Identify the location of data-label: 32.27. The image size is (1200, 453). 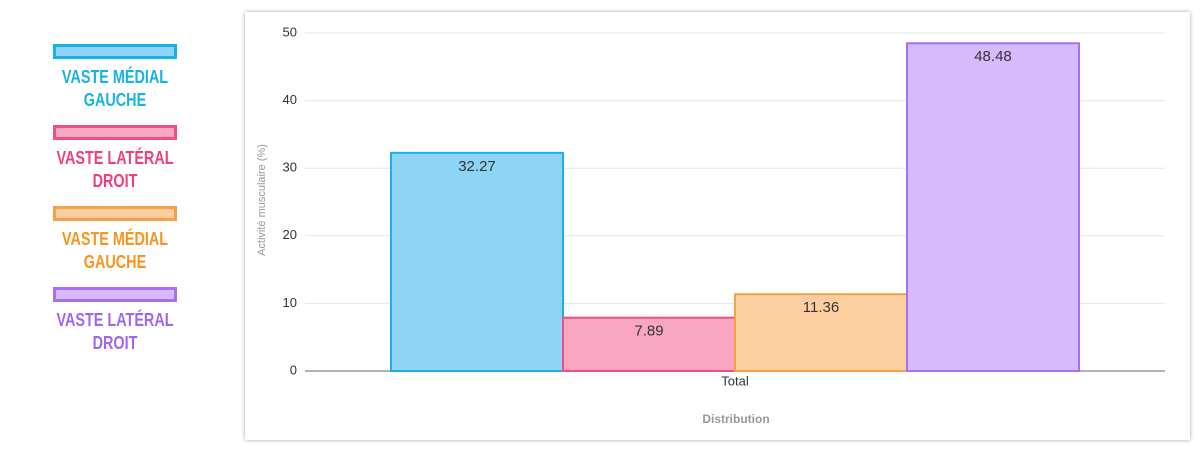
(477, 166).